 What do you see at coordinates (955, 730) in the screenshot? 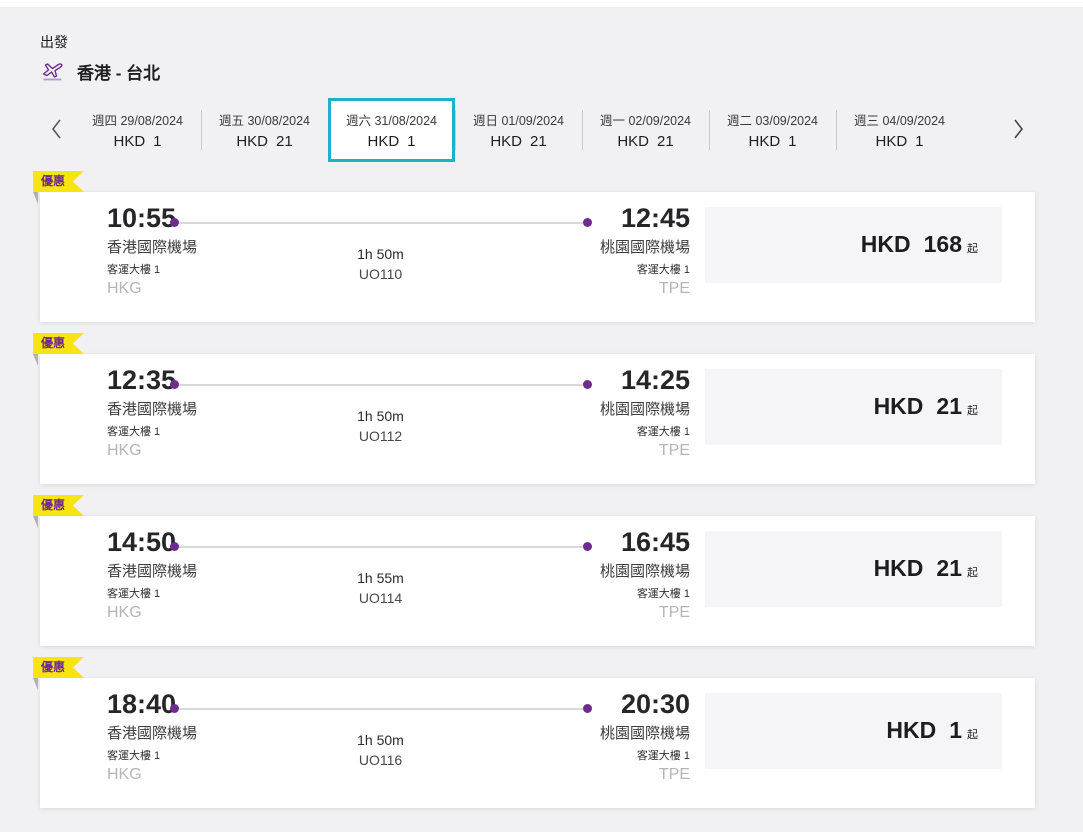
I see `price-amount: 1` at bounding box center [955, 730].